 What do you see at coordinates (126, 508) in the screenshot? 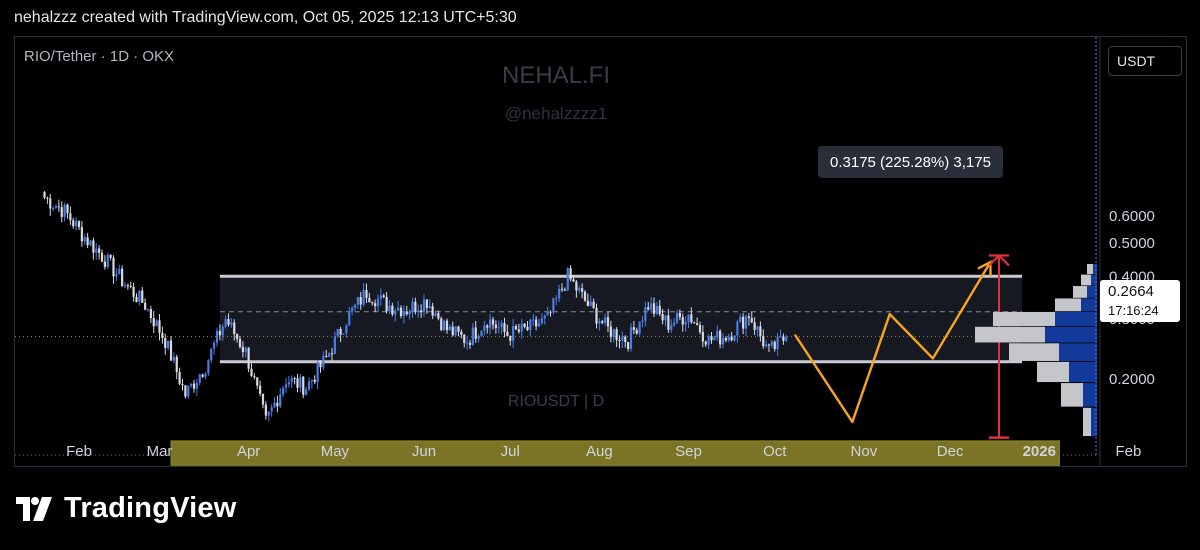
I see `tradingview-logo: TradingView` at bounding box center [126, 508].